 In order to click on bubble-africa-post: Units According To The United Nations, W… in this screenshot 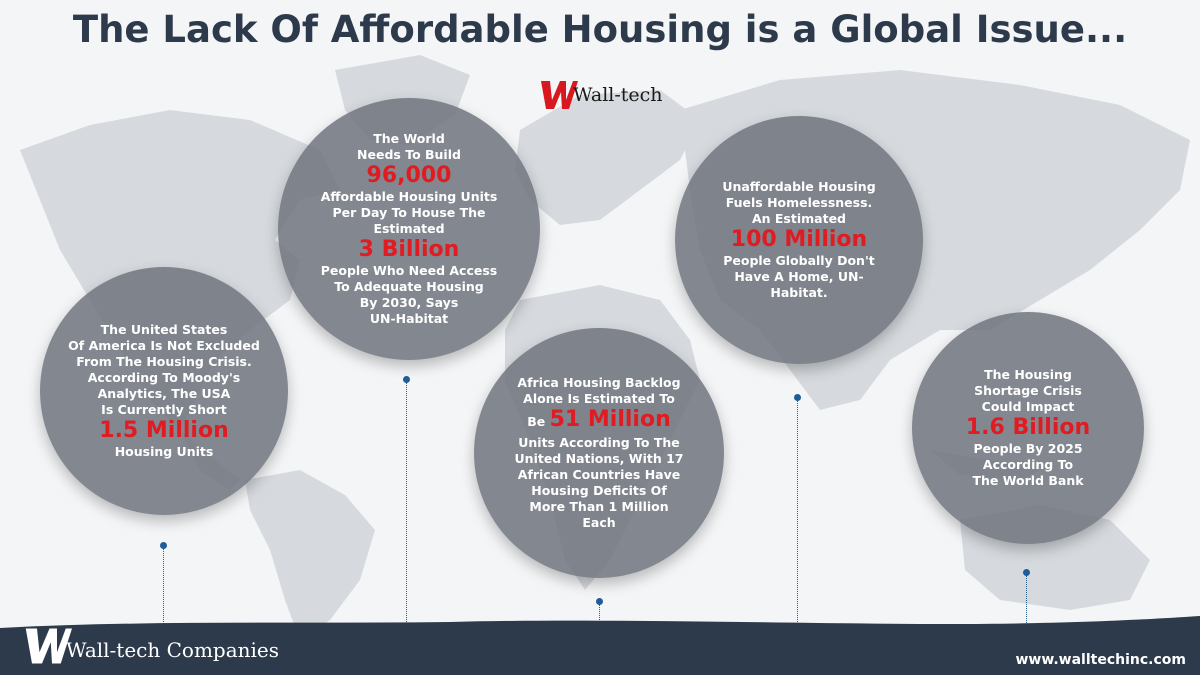, I will do `click(599, 482)`.